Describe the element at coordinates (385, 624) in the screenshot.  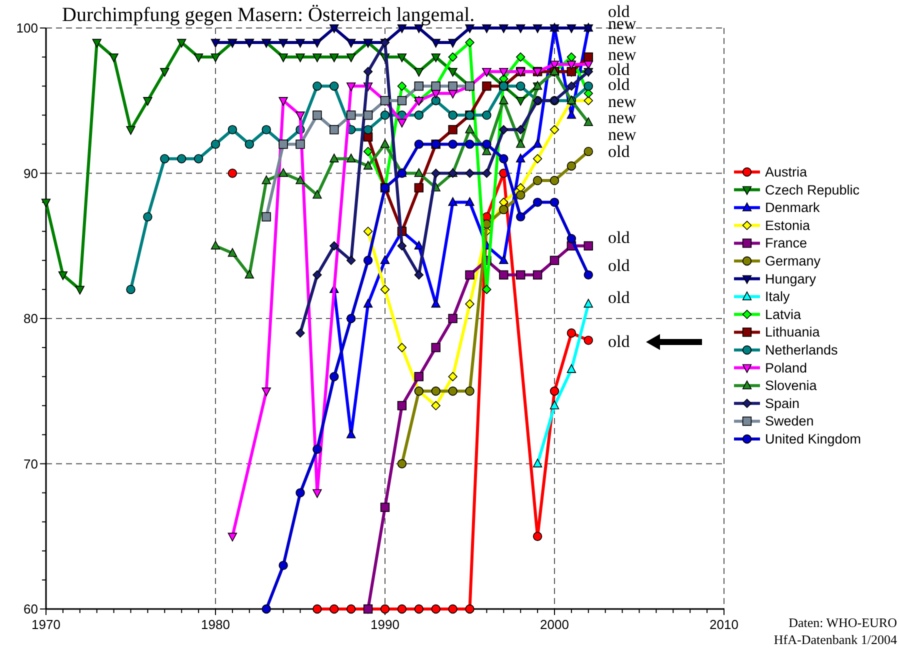
I see `x-tick-label: 1990` at that location.